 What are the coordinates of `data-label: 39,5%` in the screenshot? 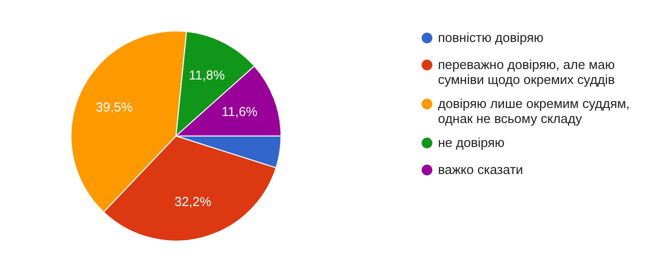 It's located at (115, 107).